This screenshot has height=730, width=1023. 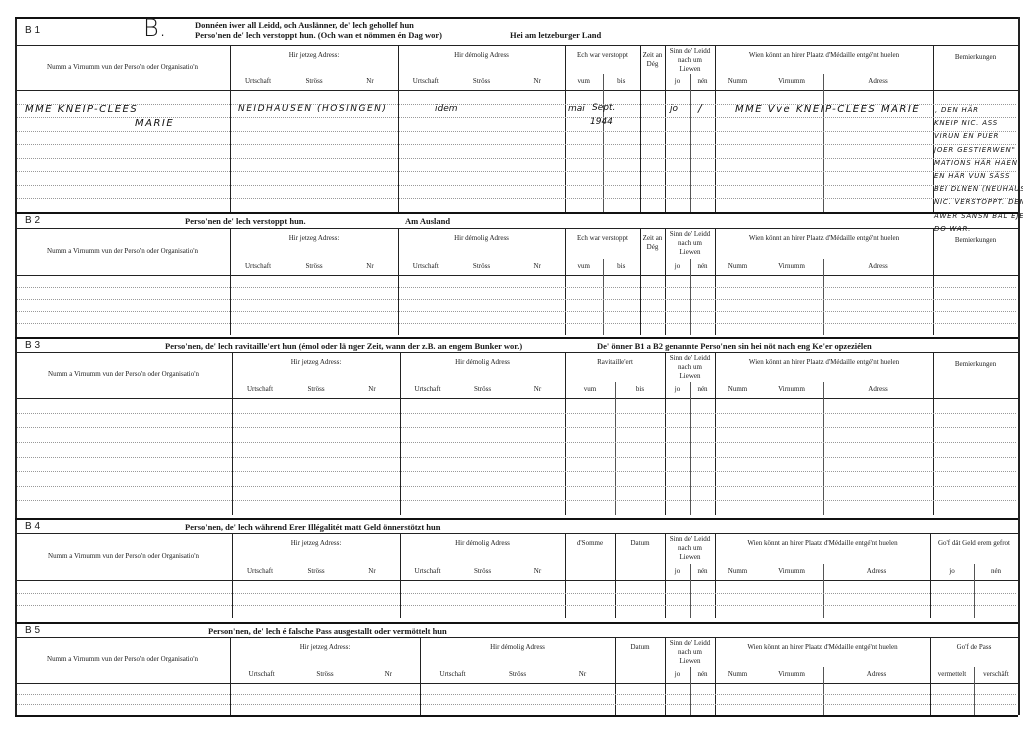 I want to click on remark-line: BEI DLNEN (NEUHAUS), so click(x=978, y=189).